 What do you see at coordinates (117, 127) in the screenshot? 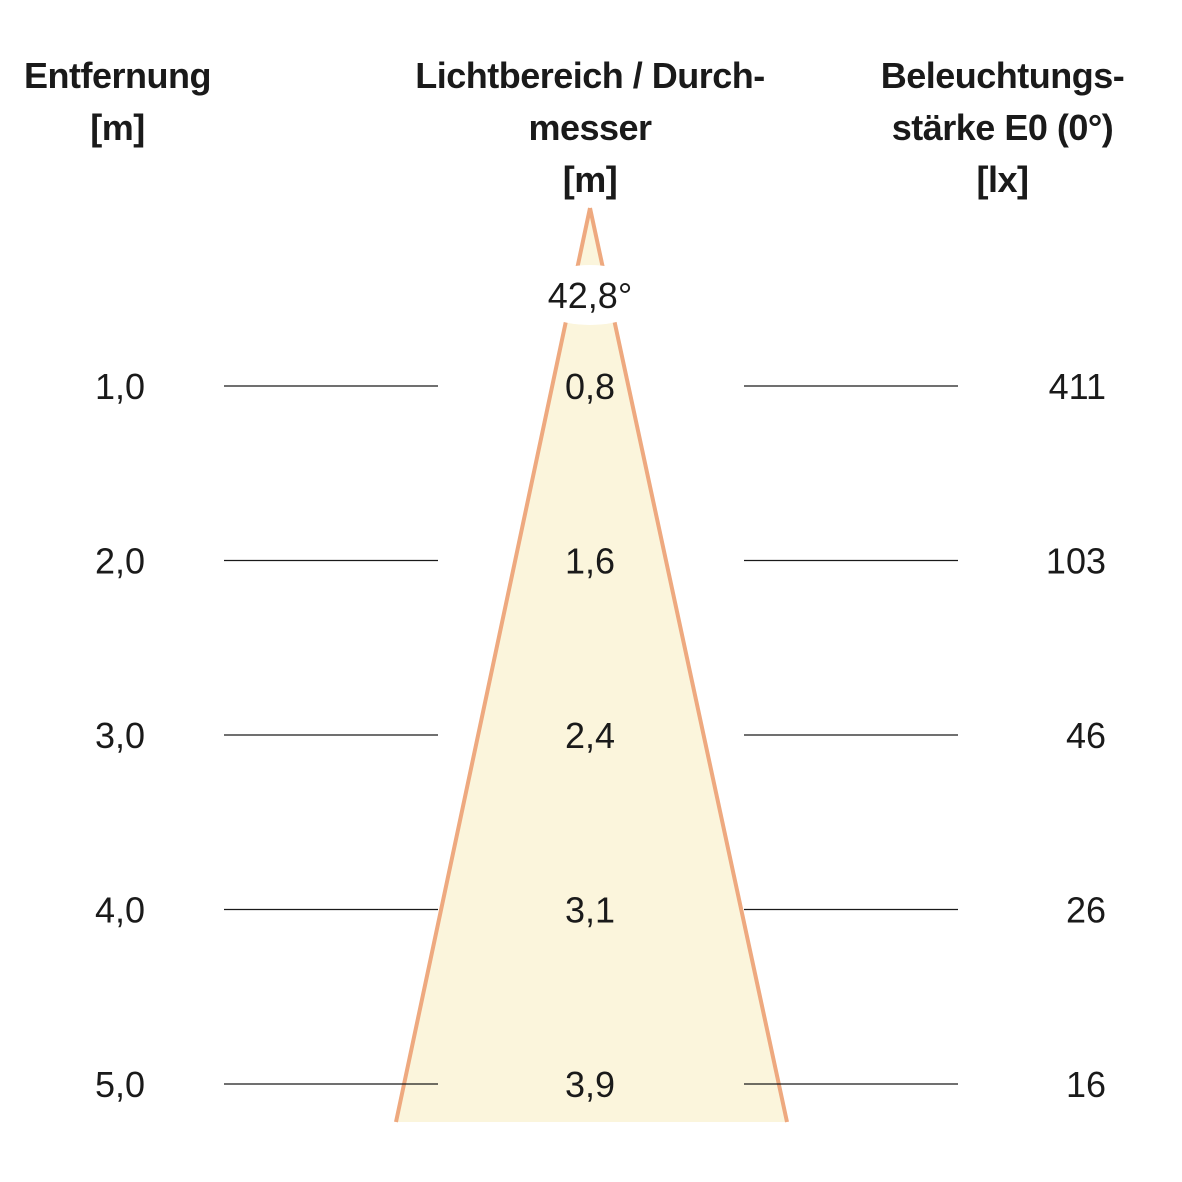
I see `header-distance-unit: [m]` at bounding box center [117, 127].